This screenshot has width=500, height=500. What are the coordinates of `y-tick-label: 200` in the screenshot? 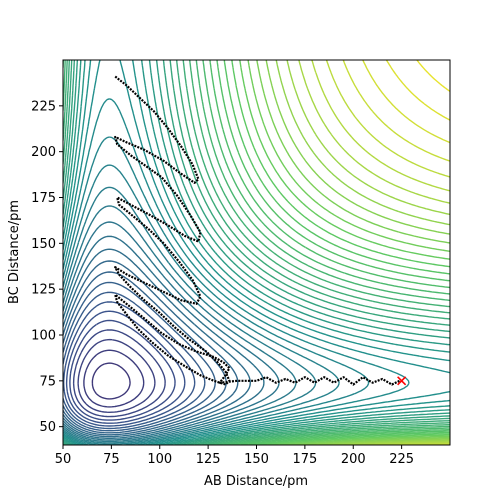 It's located at (43, 152).